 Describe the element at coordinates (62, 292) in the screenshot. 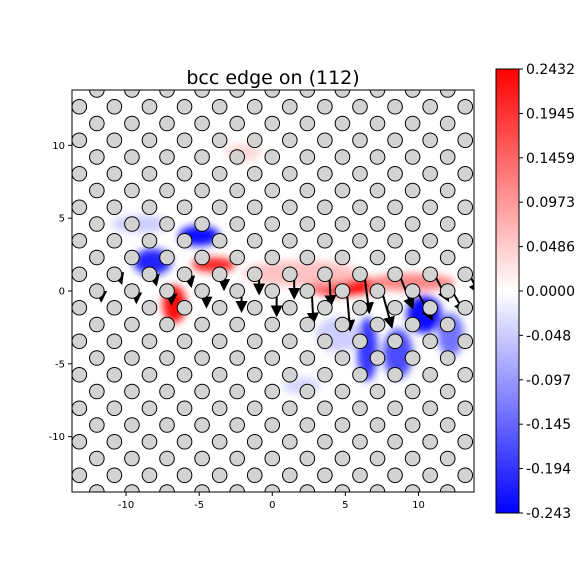

I see `y-tick-label: 0` at that location.